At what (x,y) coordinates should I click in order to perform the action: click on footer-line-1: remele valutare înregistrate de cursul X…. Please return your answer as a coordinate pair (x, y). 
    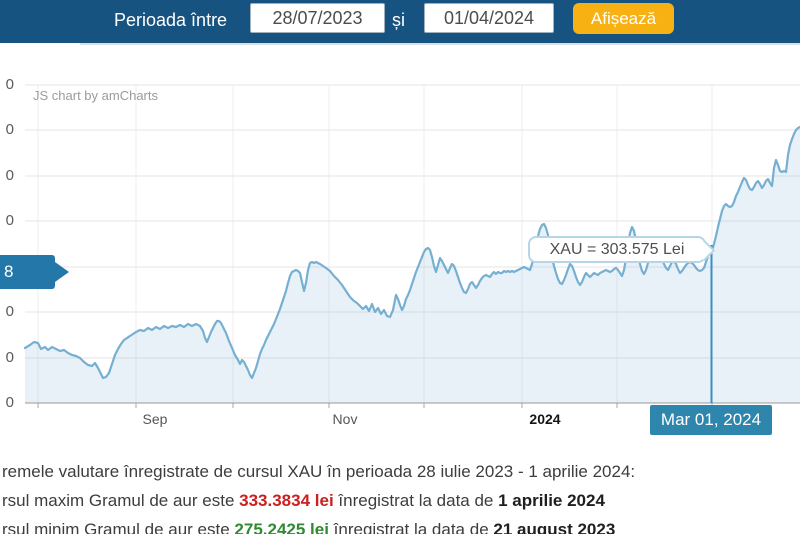
    Looking at the image, I should click on (319, 471).